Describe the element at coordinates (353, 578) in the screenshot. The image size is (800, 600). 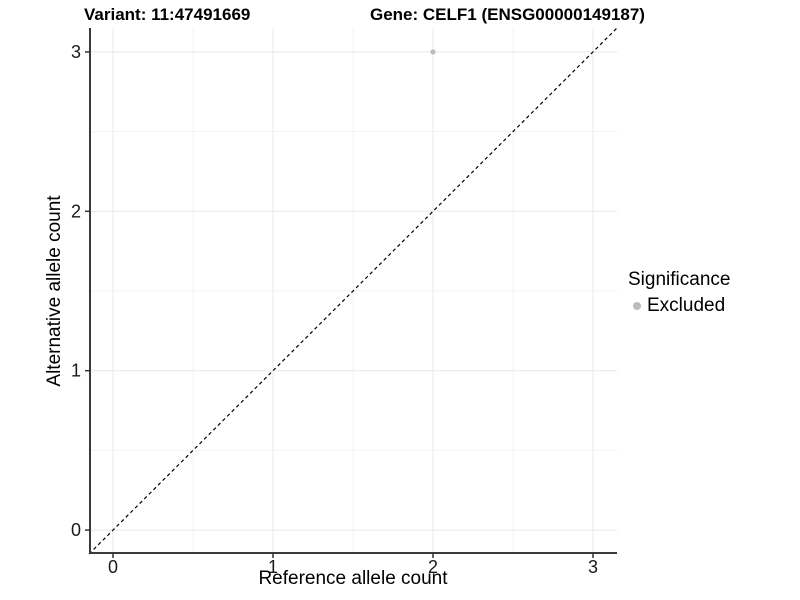
I see `x-axis-title: Reference allele count` at that location.